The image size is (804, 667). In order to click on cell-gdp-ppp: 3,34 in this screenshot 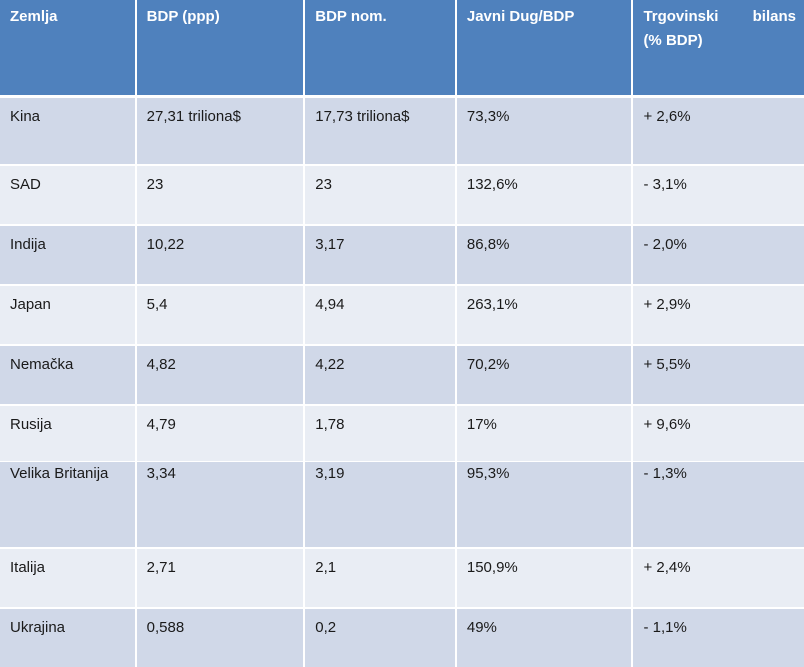, I will do `click(220, 504)`.